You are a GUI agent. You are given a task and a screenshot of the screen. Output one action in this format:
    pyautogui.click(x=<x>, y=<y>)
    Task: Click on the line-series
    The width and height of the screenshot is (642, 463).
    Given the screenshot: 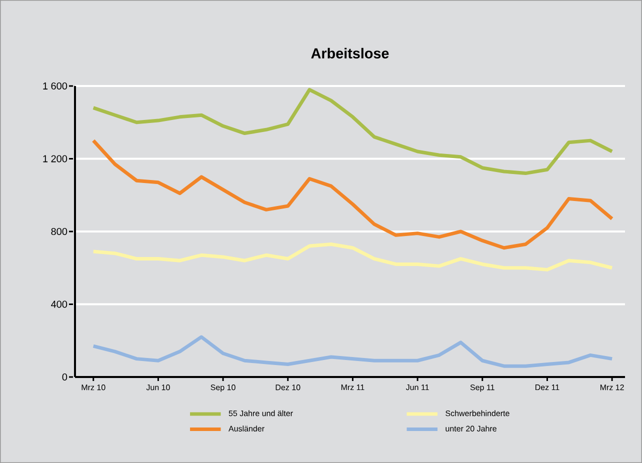 What is the action you would take?
    pyautogui.click(x=353, y=257)
    